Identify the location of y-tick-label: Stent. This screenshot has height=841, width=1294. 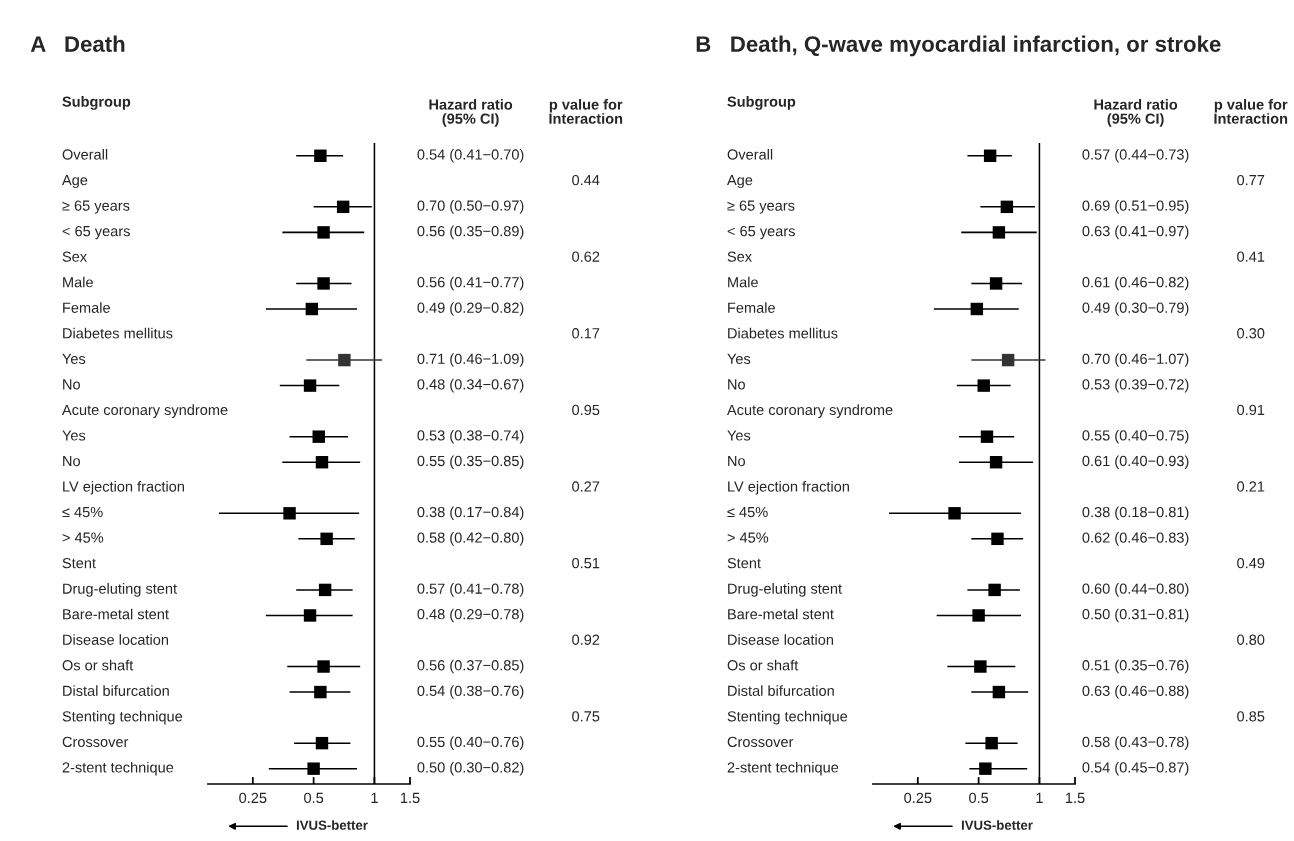
(744, 563).